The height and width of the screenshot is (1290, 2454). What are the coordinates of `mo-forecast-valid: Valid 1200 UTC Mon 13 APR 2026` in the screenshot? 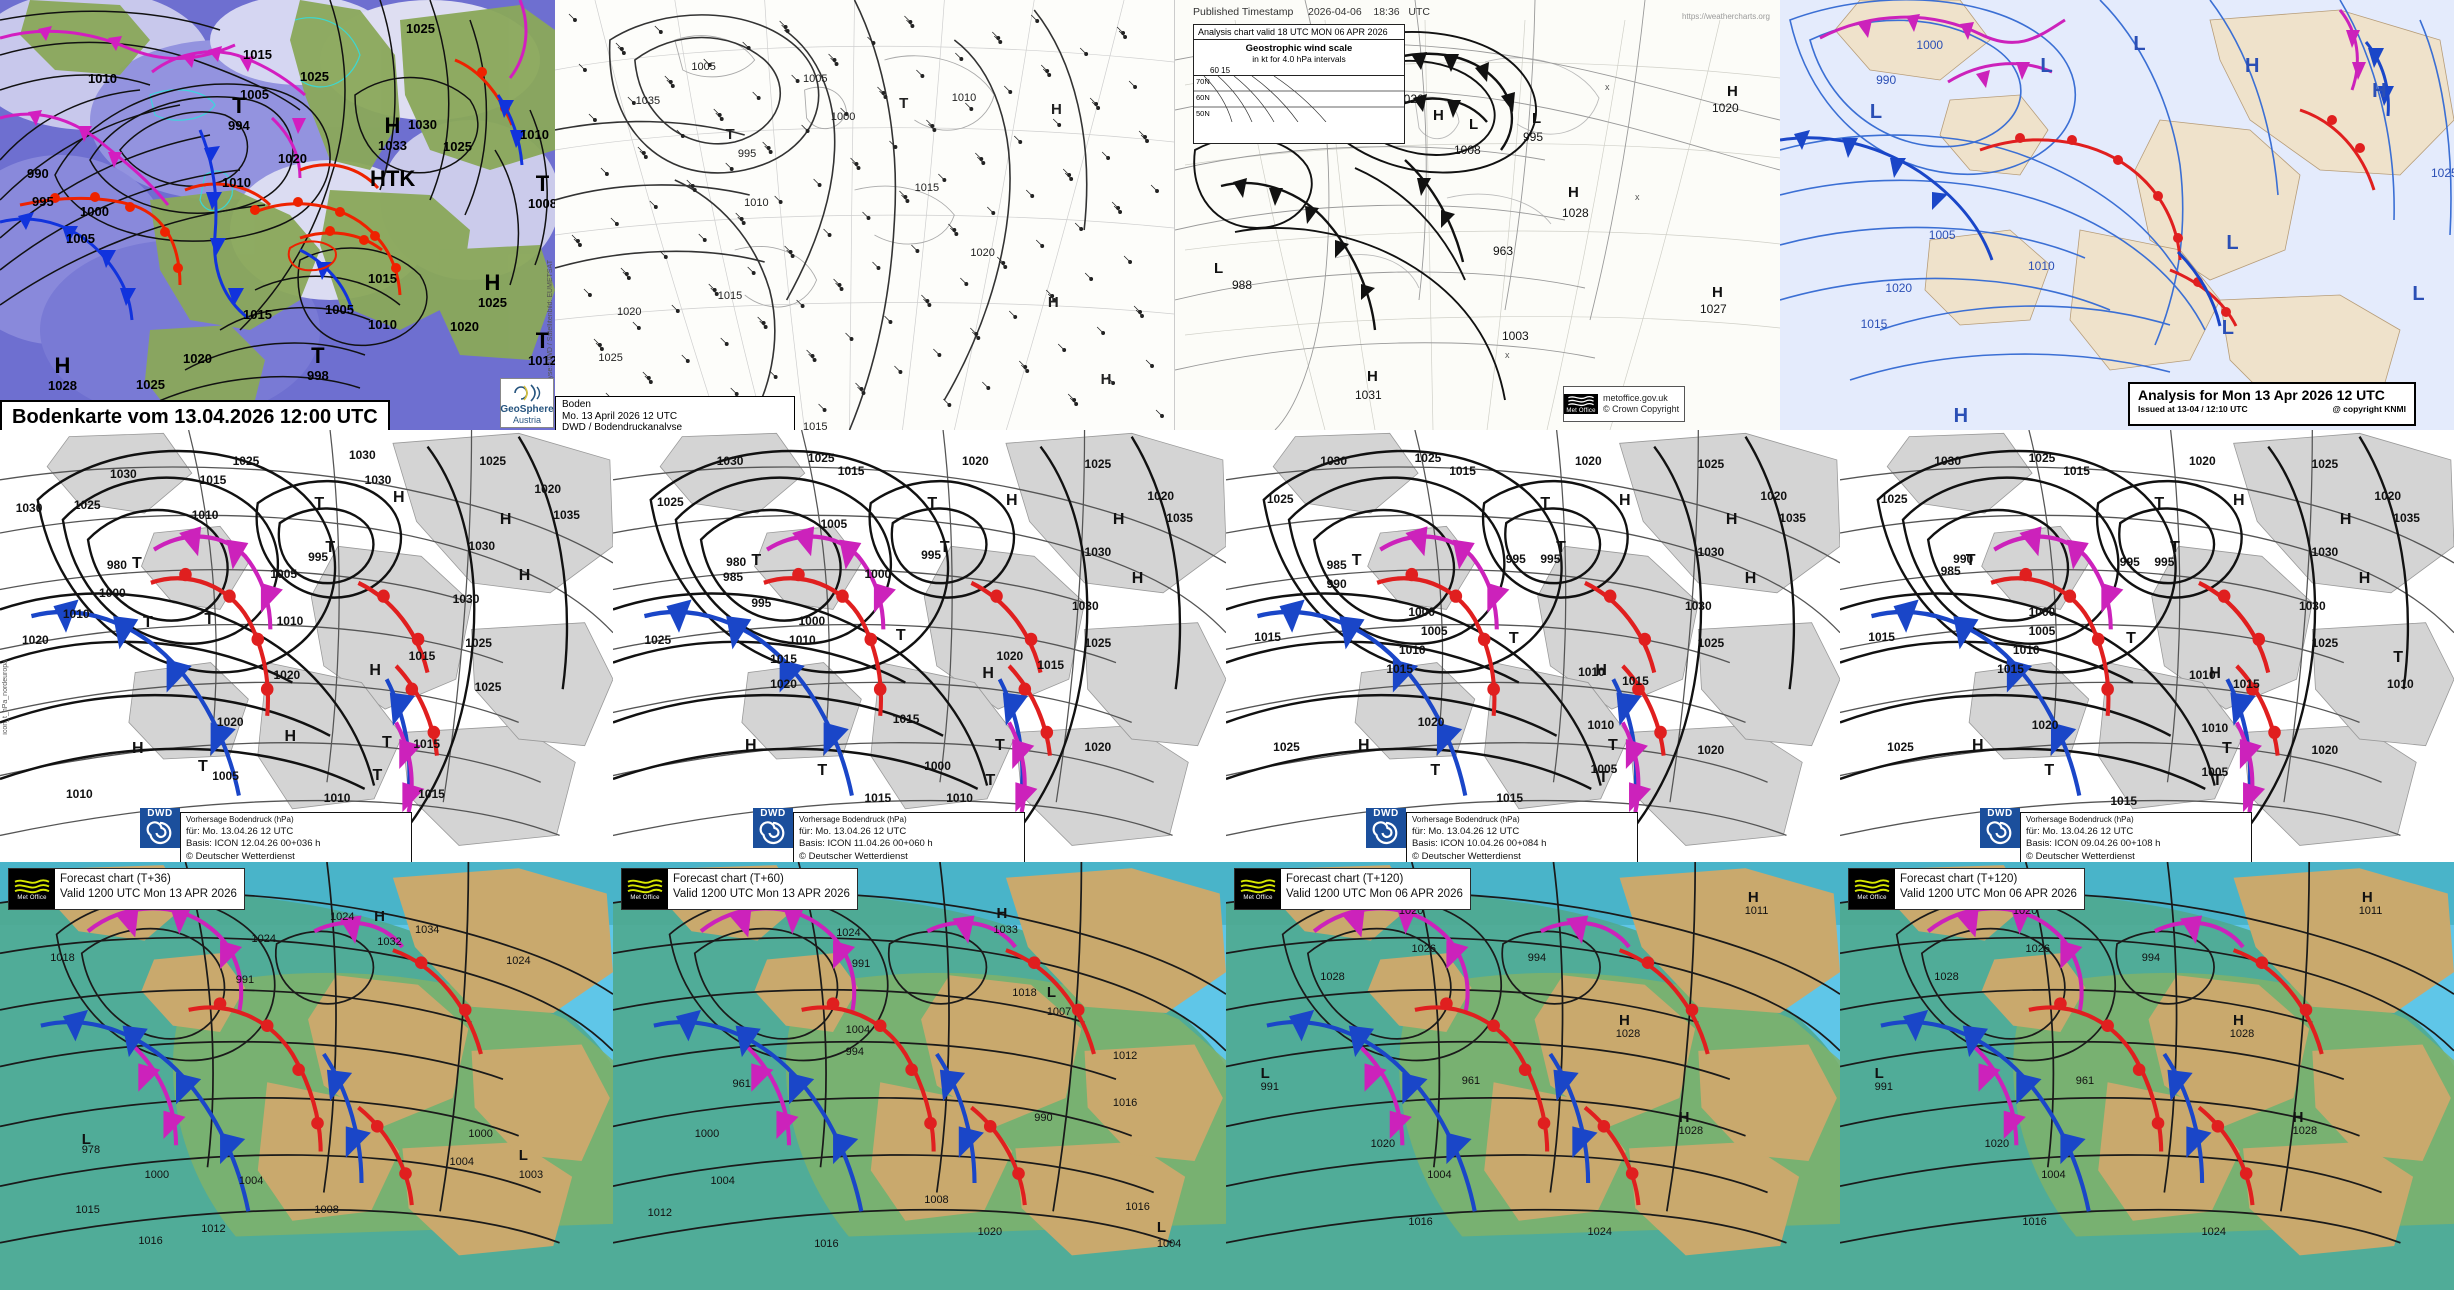 It's located at (761, 893).